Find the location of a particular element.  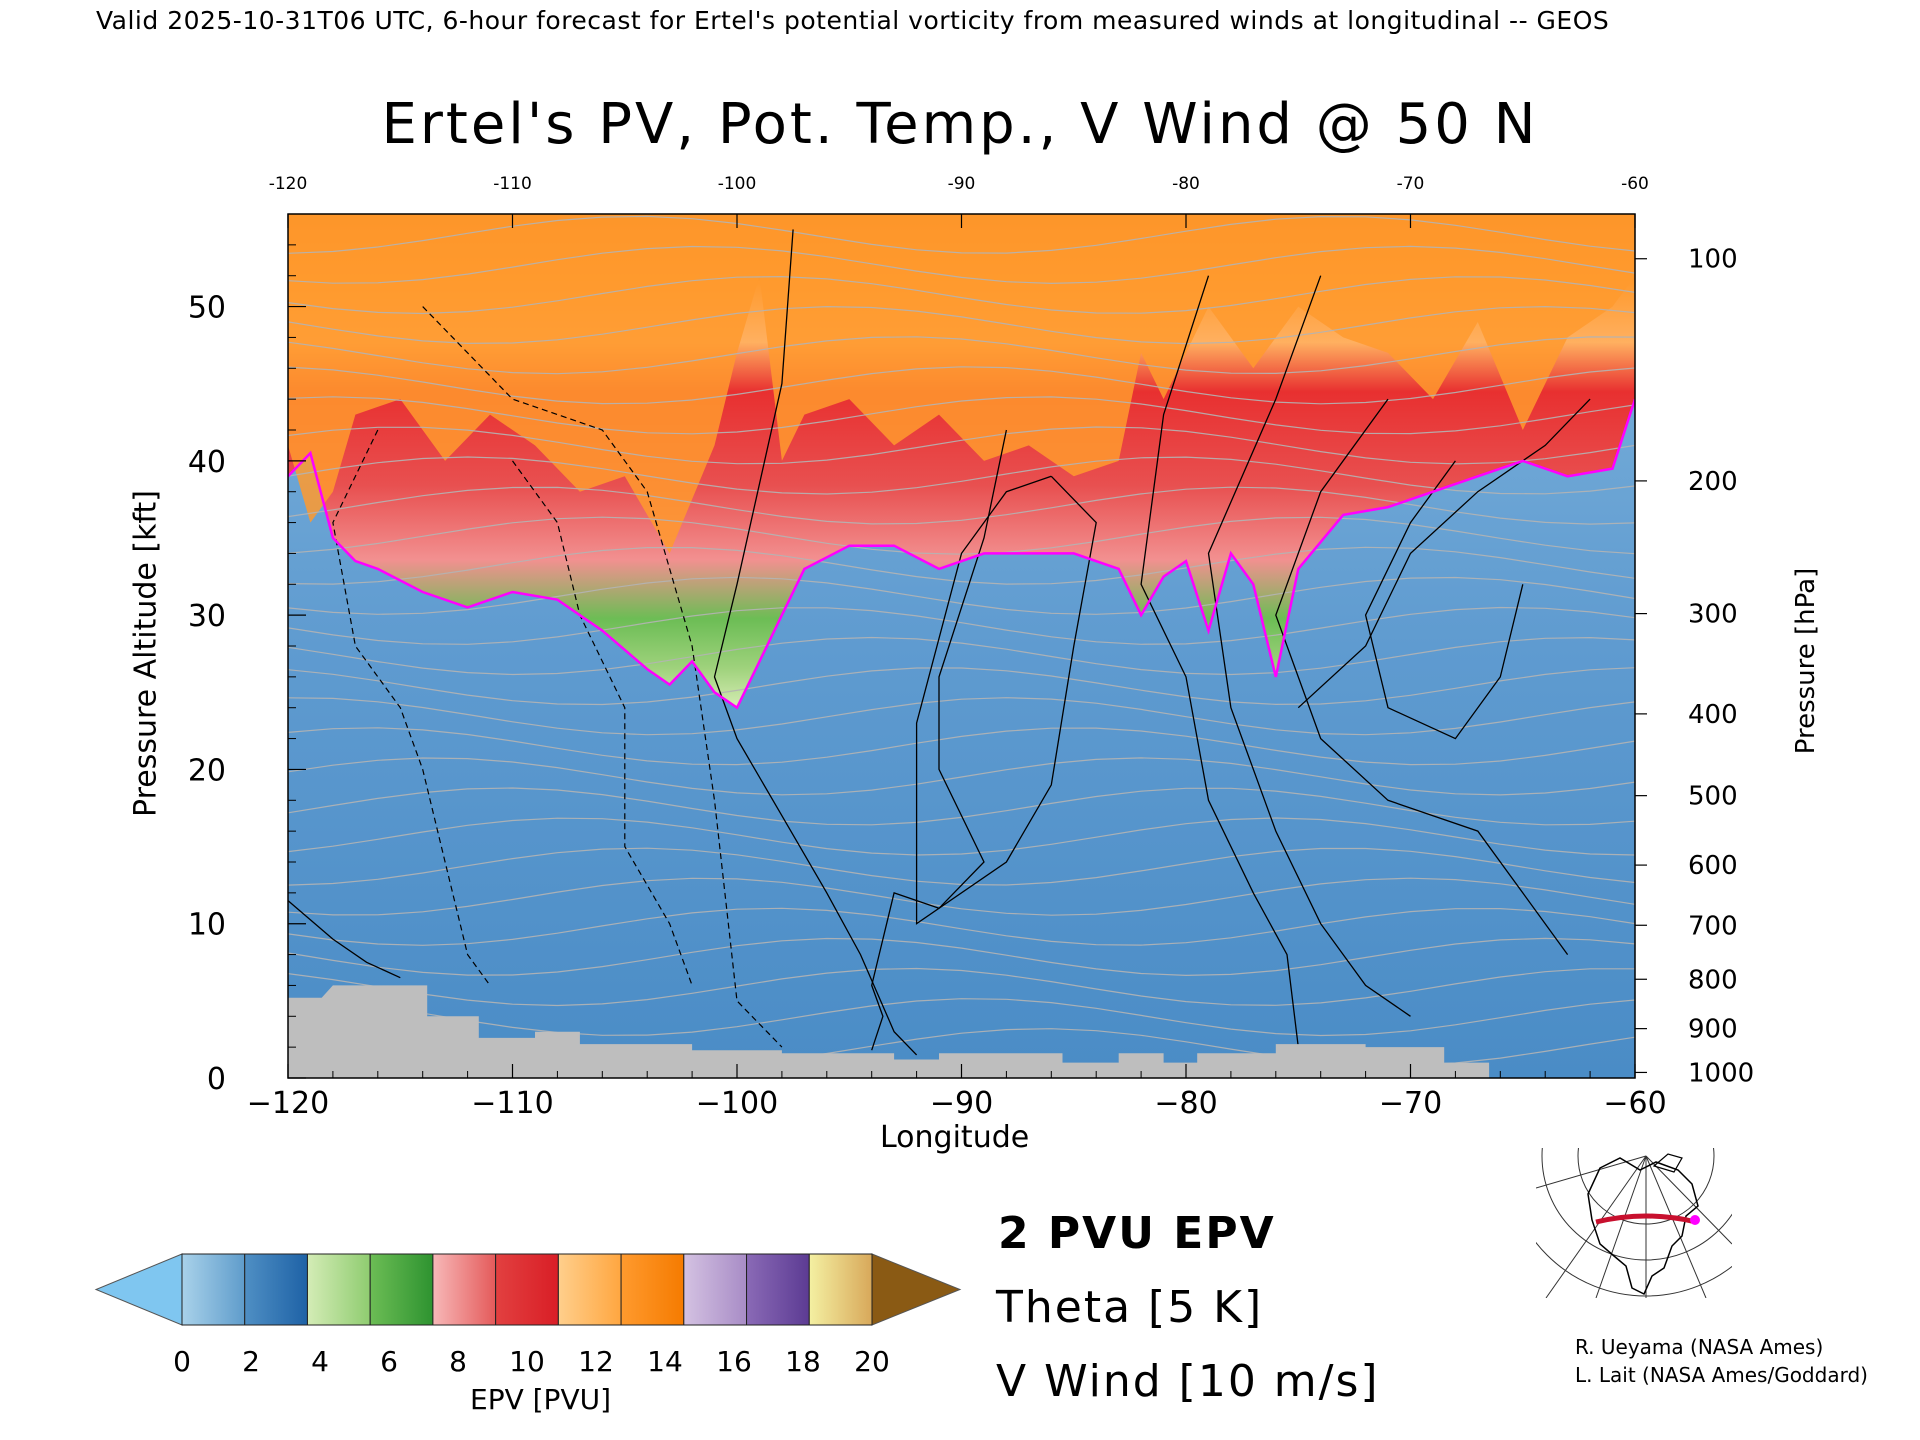

colorbar-tick-label: 0 is located at coordinates (182, 1361).